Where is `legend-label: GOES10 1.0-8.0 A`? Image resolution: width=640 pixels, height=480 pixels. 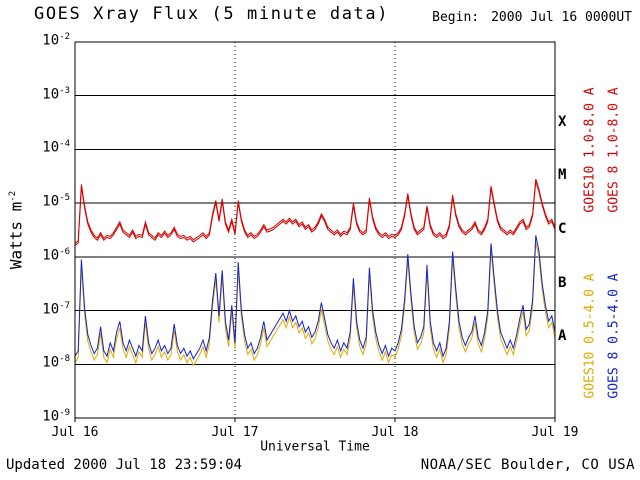 legend-label: GOES10 1.0-8.0 A is located at coordinates (590, 150).